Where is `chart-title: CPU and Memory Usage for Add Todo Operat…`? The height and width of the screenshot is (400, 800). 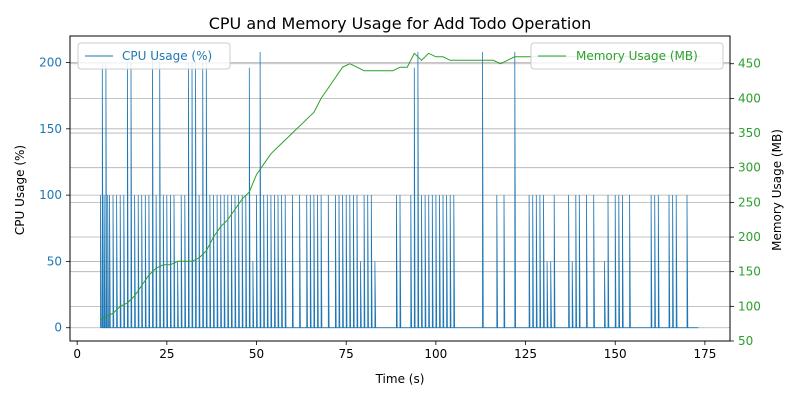
chart-title: CPU and Memory Usage for Add Todo Operat… is located at coordinates (400, 23).